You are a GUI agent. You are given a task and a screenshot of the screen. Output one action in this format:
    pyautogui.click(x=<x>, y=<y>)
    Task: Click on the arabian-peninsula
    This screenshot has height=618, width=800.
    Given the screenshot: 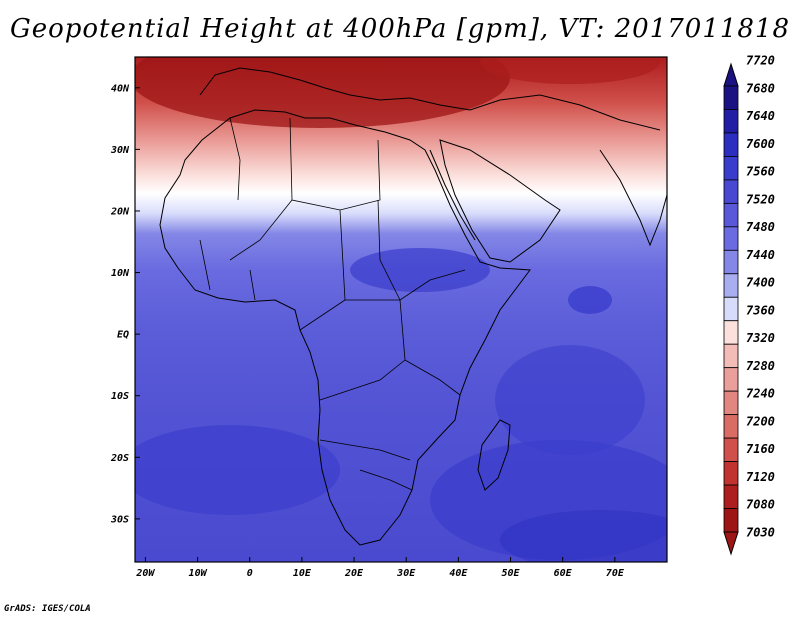 What is the action you would take?
    pyautogui.click(x=500, y=201)
    